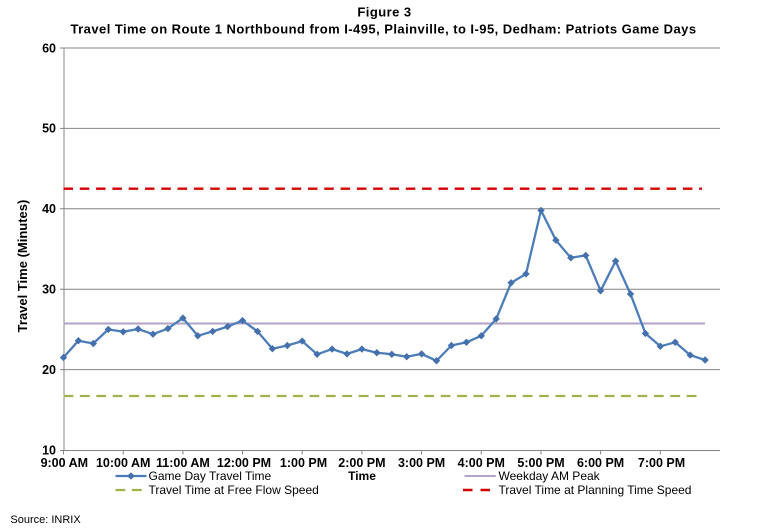 This screenshot has height=531, width=768. What do you see at coordinates (661, 463) in the screenshot?
I see `svg-text: 7:00 PM` at bounding box center [661, 463].